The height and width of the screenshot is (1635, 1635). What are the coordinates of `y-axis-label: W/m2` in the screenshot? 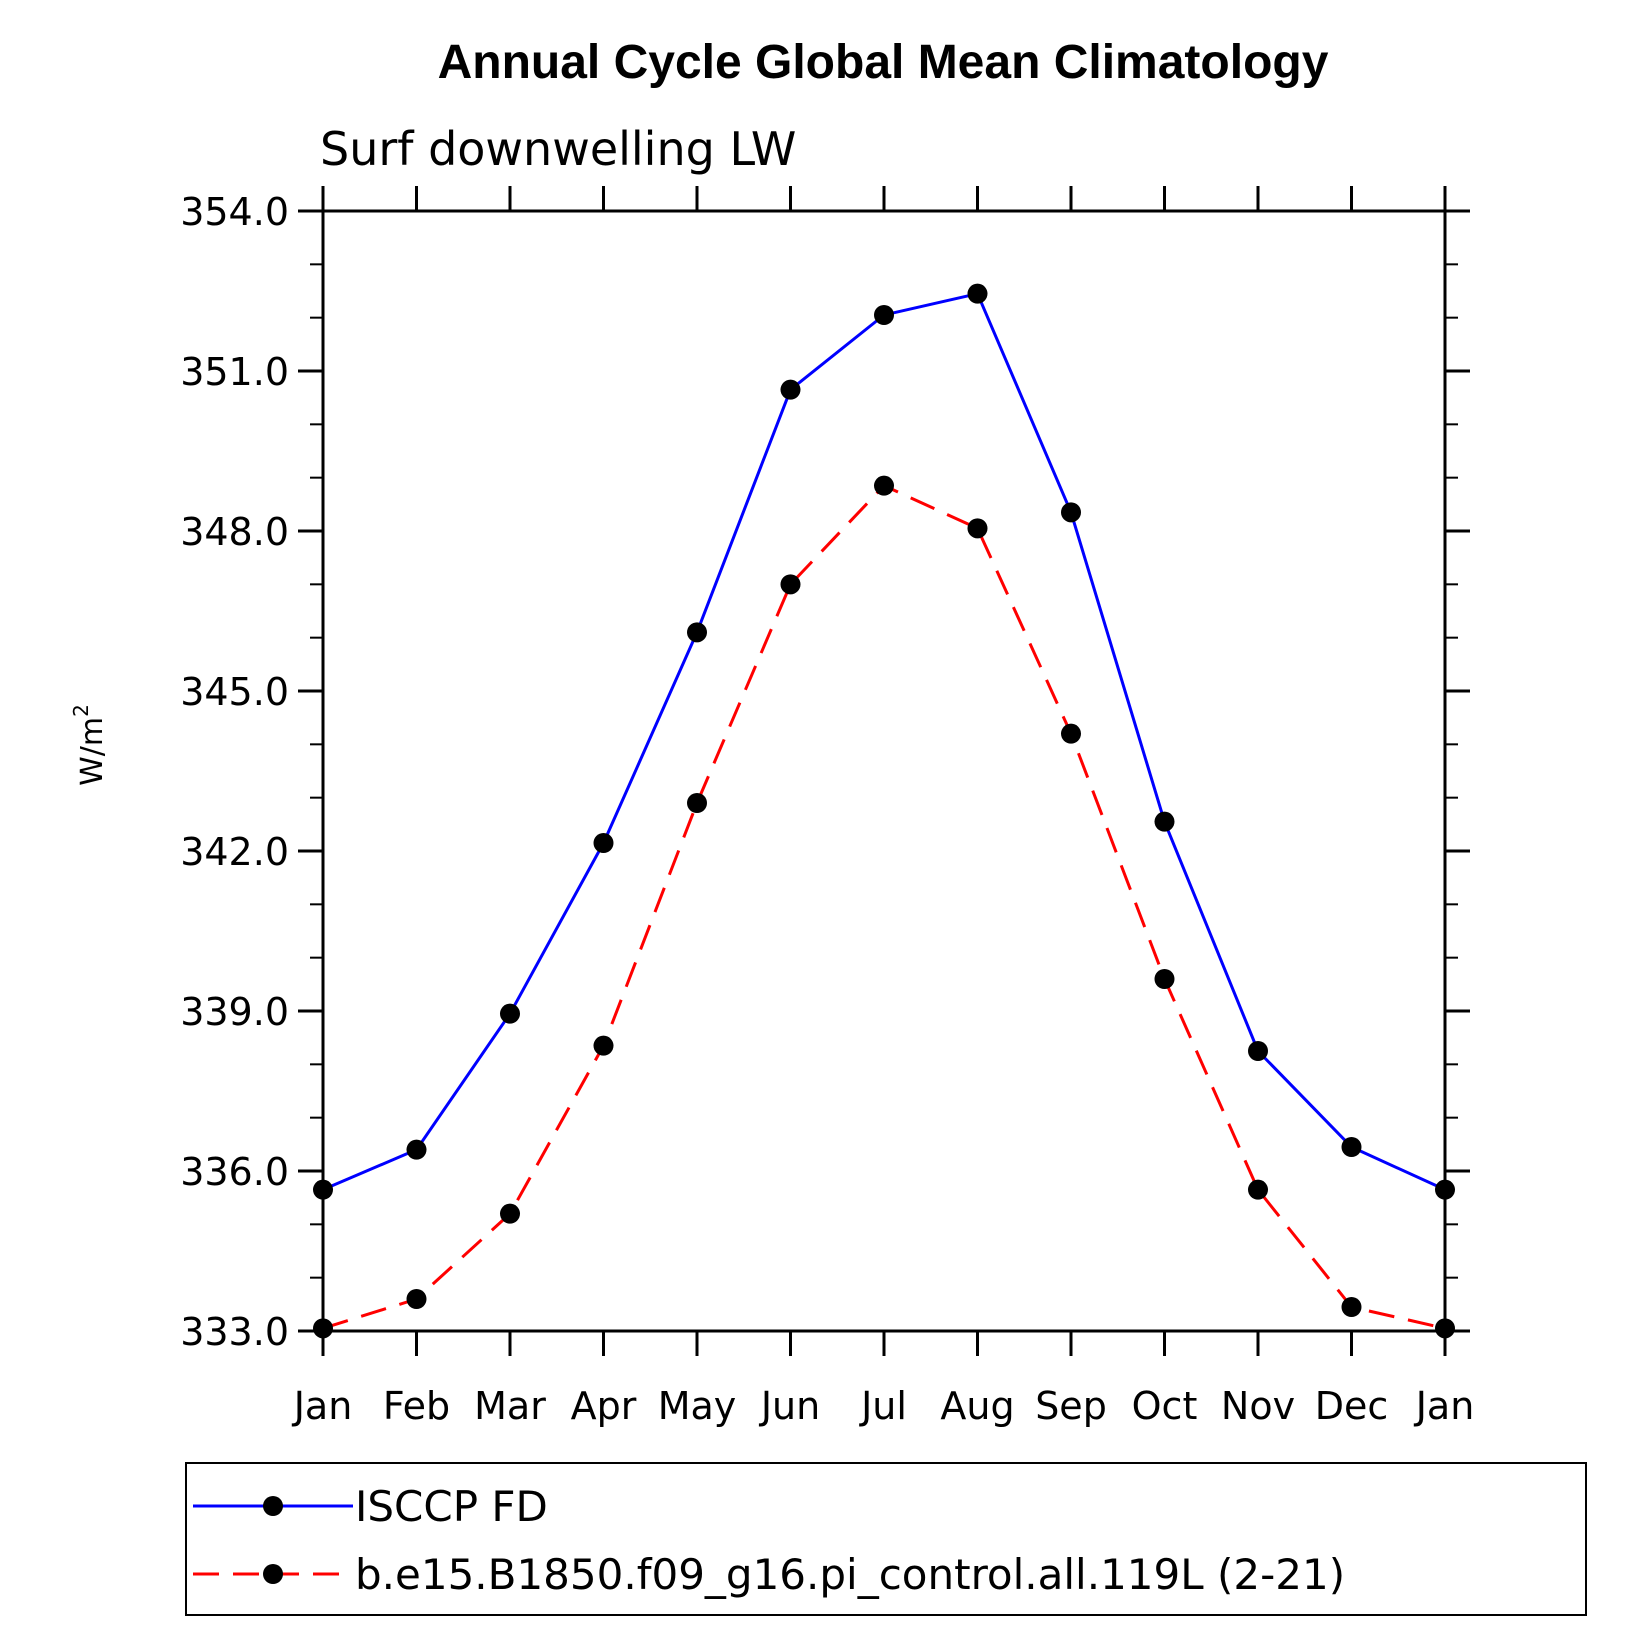 It's located at (89, 745).